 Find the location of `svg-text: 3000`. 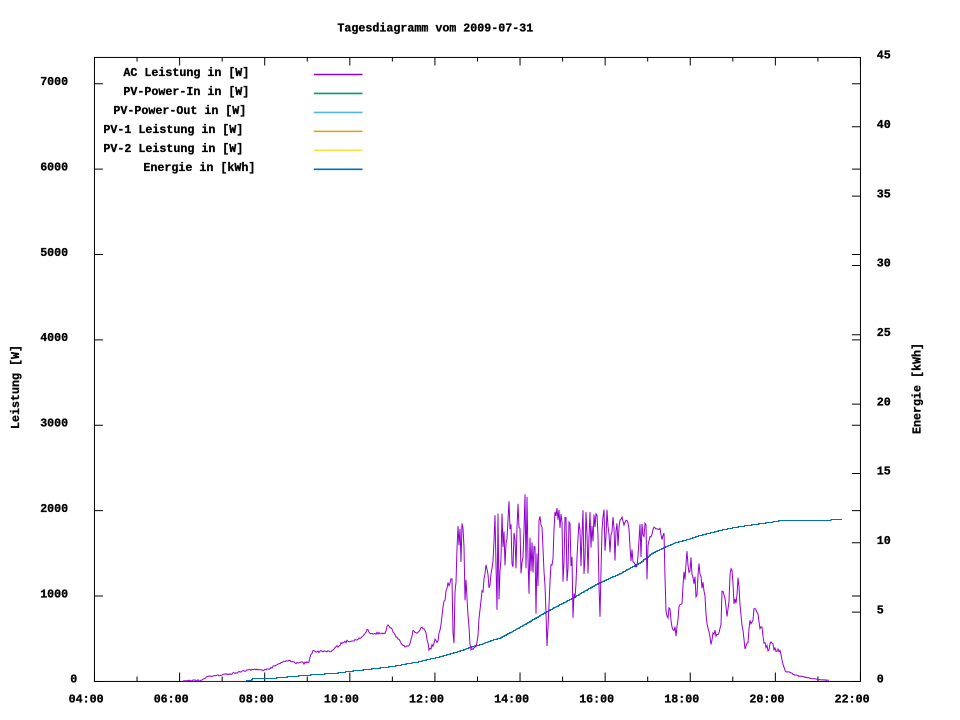

svg-text: 3000 is located at coordinates (54, 424).